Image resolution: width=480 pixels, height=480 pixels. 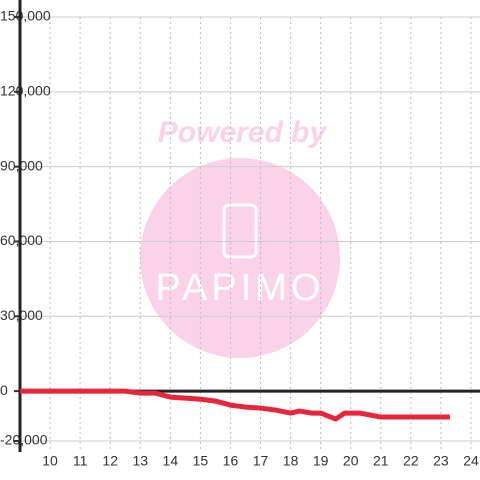 What do you see at coordinates (201, 461) in the screenshot?
I see `x-tick-label: 15` at bounding box center [201, 461].